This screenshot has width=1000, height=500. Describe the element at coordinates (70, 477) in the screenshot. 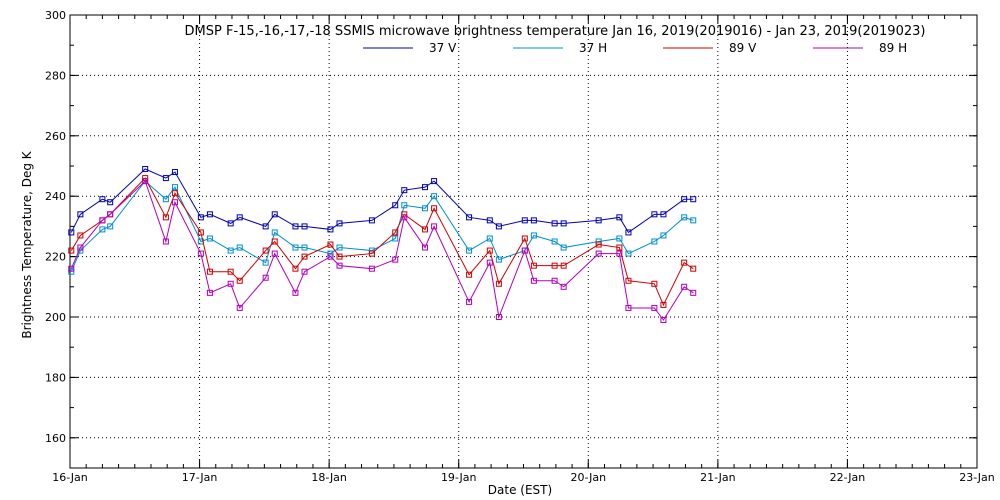

I see `x-tick-label: 16-Jan` at that location.